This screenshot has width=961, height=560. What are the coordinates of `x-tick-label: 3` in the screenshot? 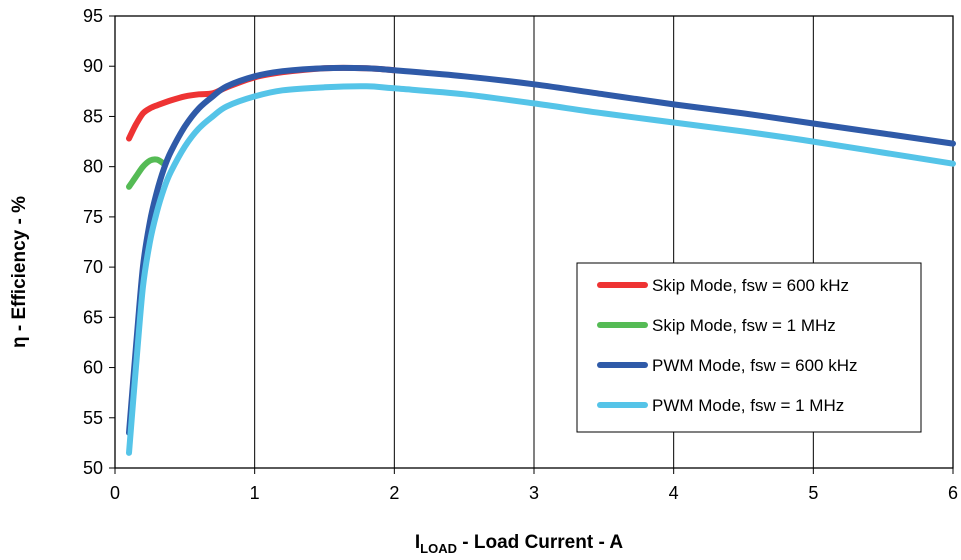 It's located at (534, 493).